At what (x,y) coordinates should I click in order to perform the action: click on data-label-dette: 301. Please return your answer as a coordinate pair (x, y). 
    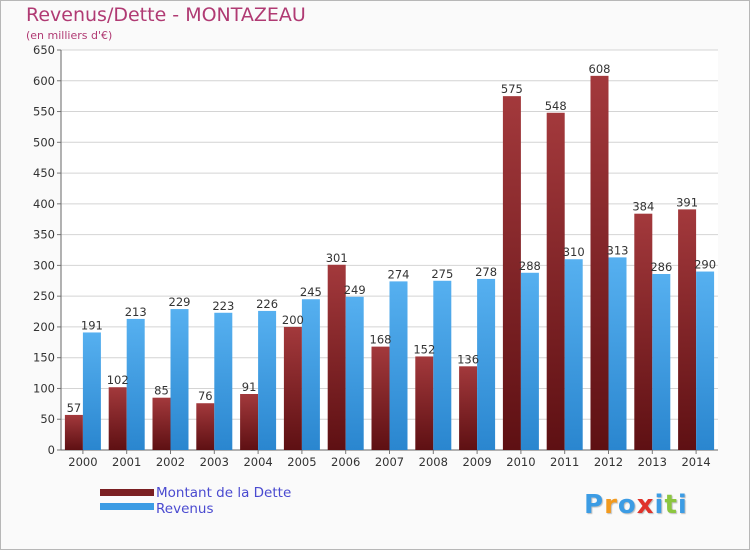
    Looking at the image, I should click on (337, 258).